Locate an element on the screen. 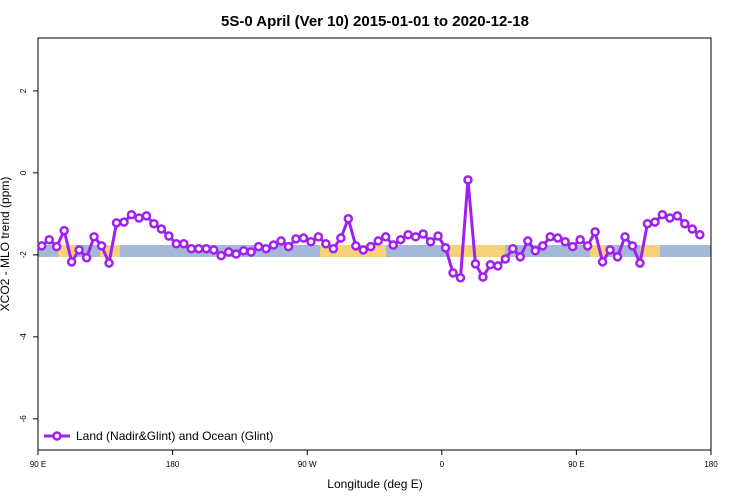  y-tick-label: -2 is located at coordinates (23, 255).